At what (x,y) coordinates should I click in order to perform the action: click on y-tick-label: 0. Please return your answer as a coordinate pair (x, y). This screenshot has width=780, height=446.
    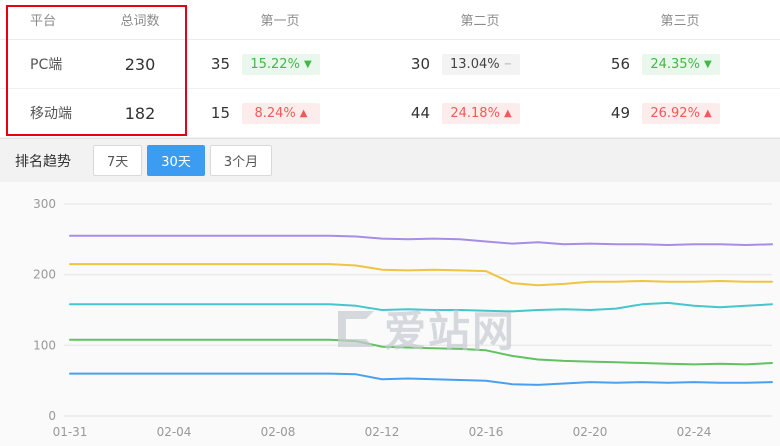
    Looking at the image, I should click on (52, 416).